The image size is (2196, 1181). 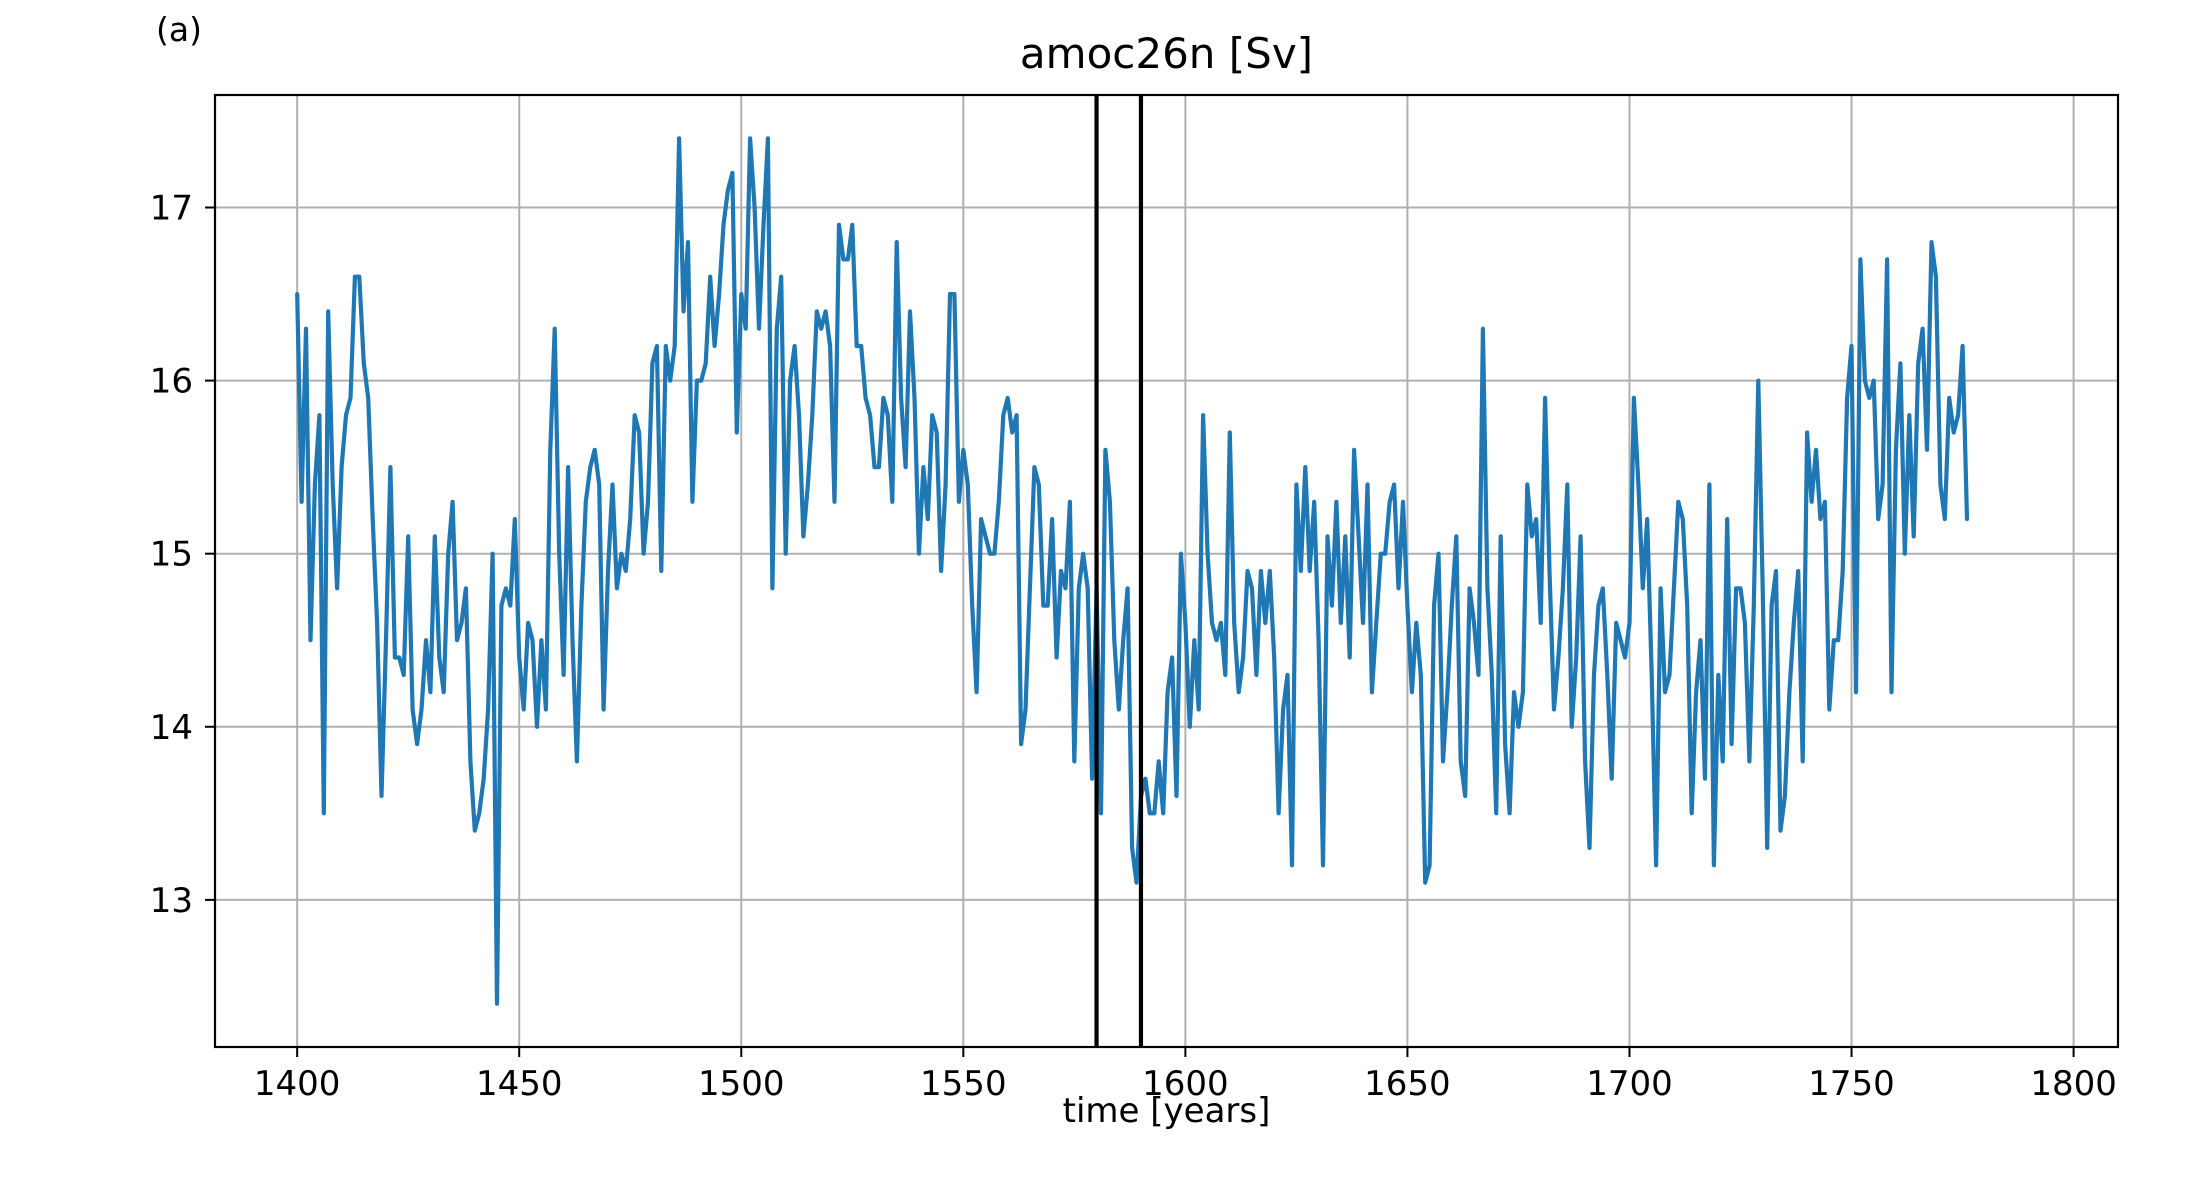 What do you see at coordinates (1629, 1084) in the screenshot?
I see `x-tick-label: 1700` at bounding box center [1629, 1084].